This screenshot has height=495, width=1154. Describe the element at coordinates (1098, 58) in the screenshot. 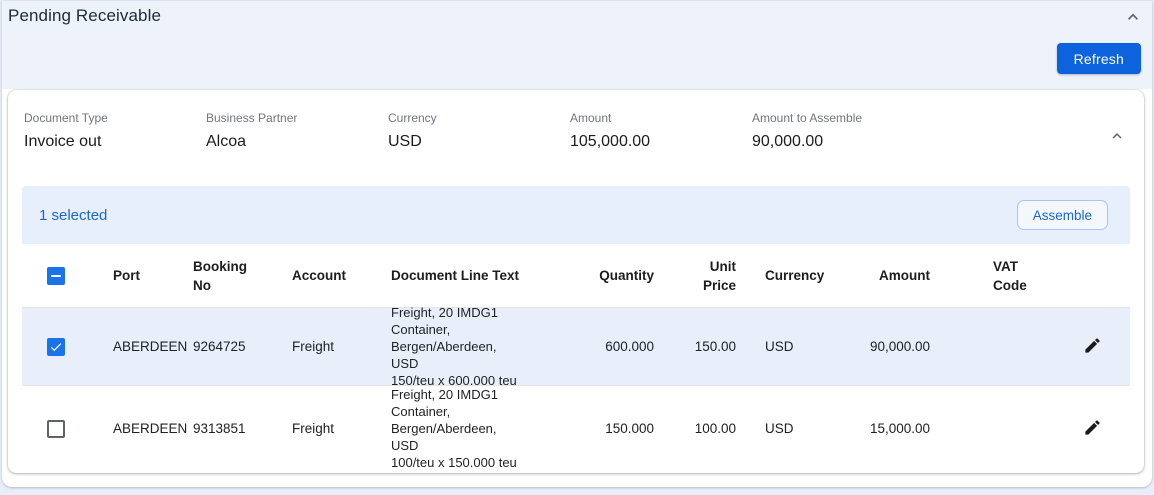

I see `refresh-button: Refresh` at that location.